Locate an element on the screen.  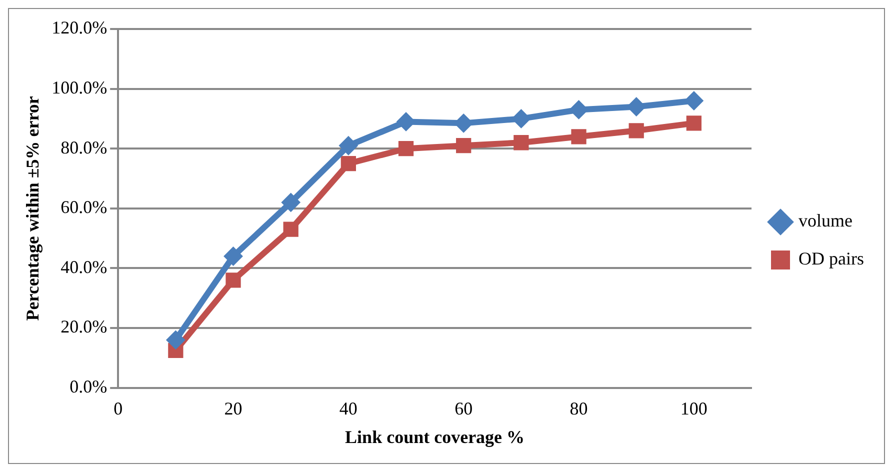
x-tick-label: 60 is located at coordinates (463, 408).